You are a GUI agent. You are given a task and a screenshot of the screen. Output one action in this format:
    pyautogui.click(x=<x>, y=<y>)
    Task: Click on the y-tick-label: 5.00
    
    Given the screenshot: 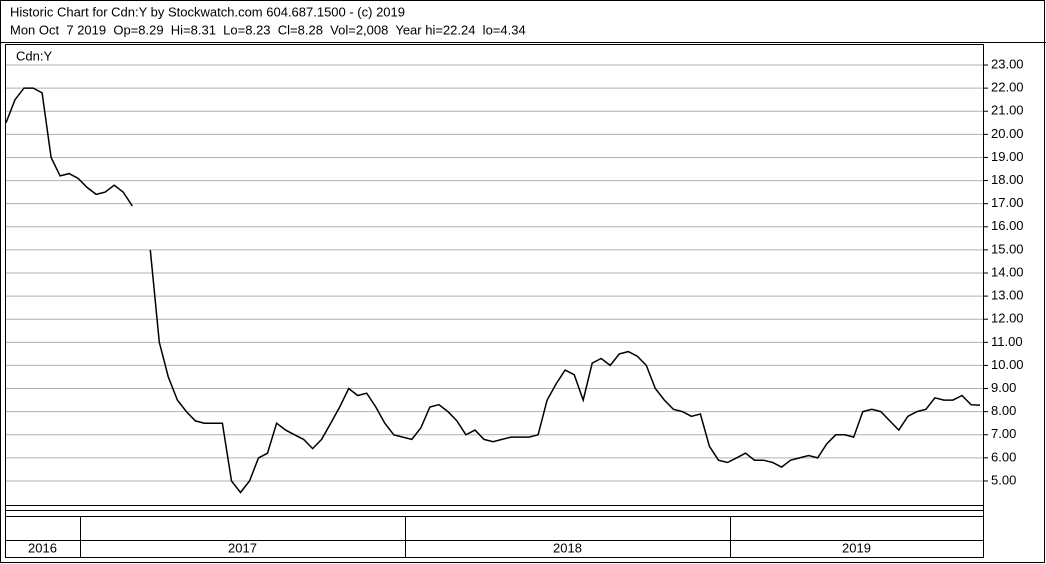 What is the action you would take?
    pyautogui.click(x=1003, y=479)
    